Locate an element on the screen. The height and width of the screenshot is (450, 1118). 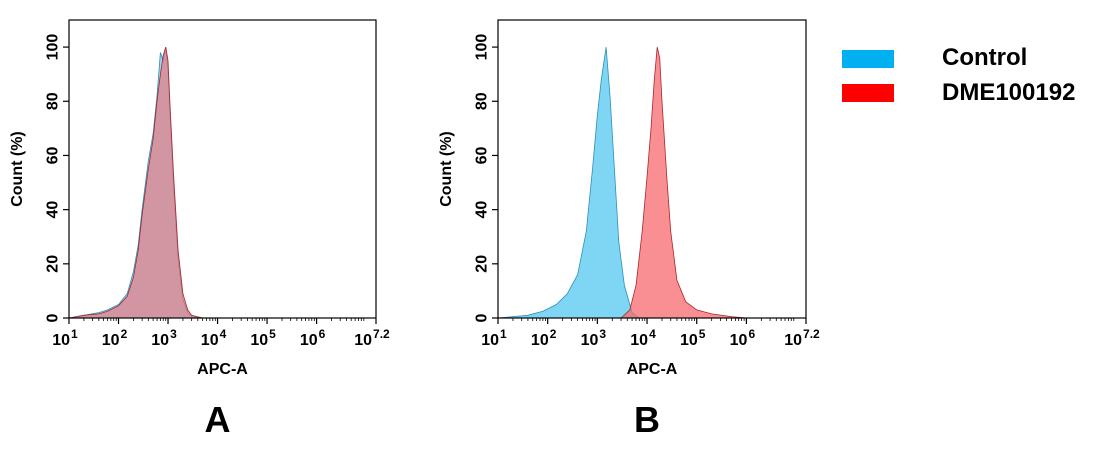
legend: Control DME100192 is located at coordinates (958, 75).